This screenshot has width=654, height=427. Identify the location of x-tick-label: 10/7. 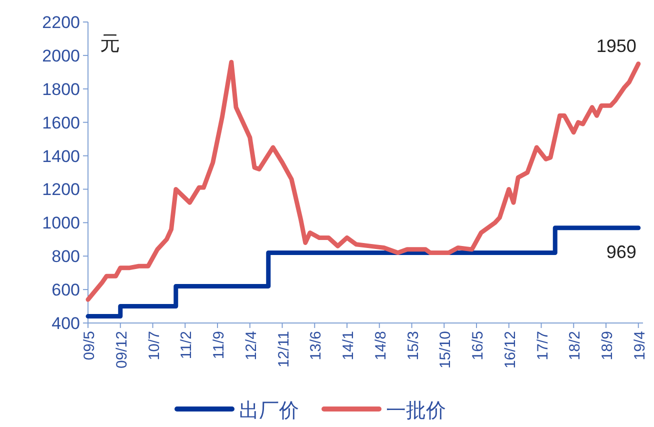
(154, 345).